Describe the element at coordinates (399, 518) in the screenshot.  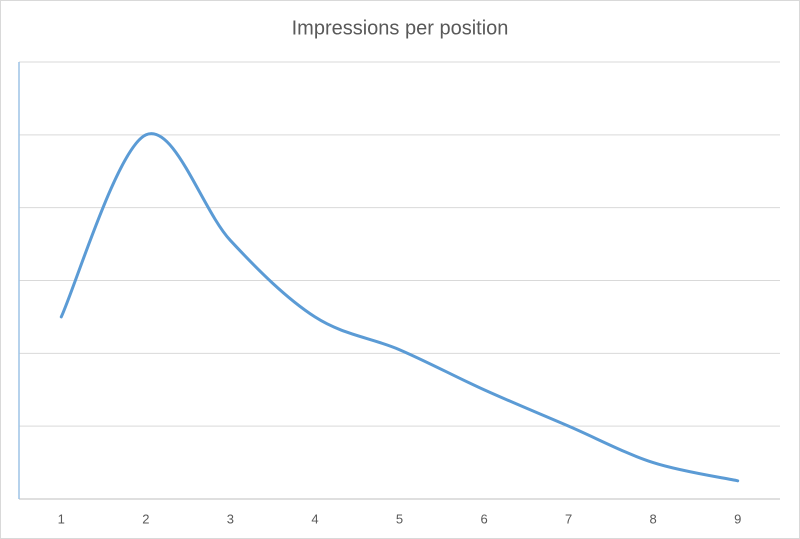
I see `x-tick-label: 5` at that location.